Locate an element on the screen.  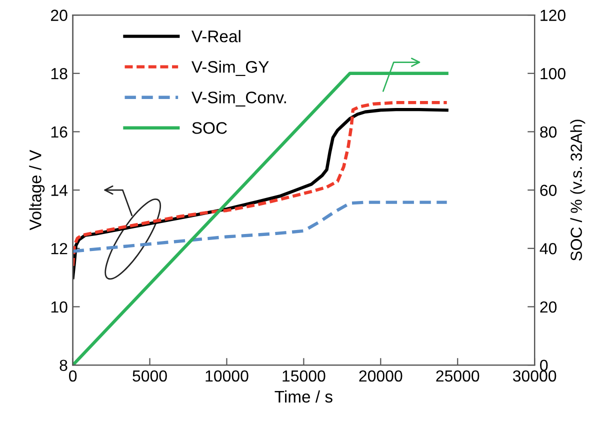
y-tick-label: 12 is located at coordinates (59, 248).